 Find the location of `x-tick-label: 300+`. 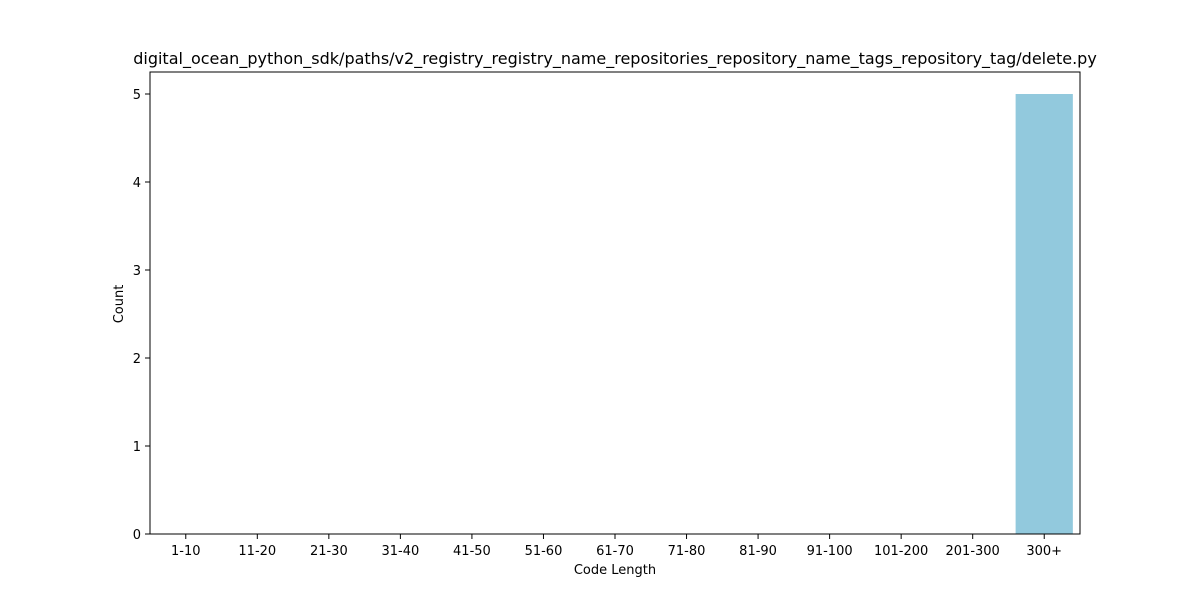

x-tick-label: 300+ is located at coordinates (1044, 551).